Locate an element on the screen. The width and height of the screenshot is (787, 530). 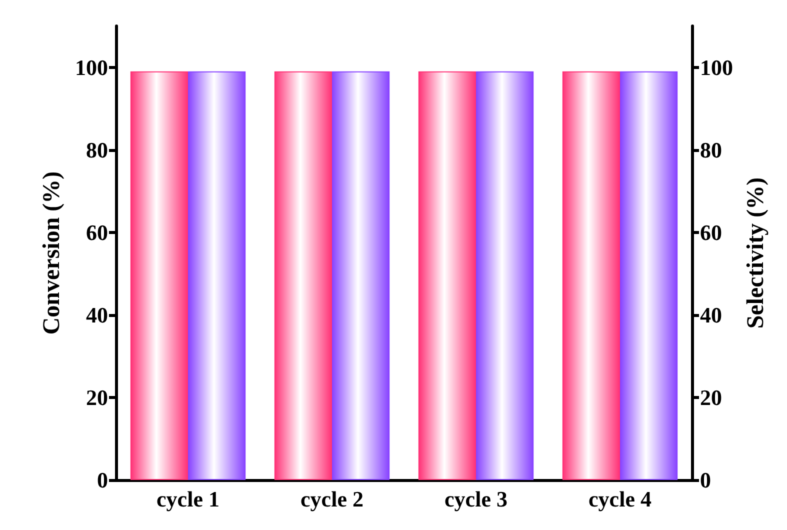
y2-tick-label: 40 is located at coordinates (711, 315).